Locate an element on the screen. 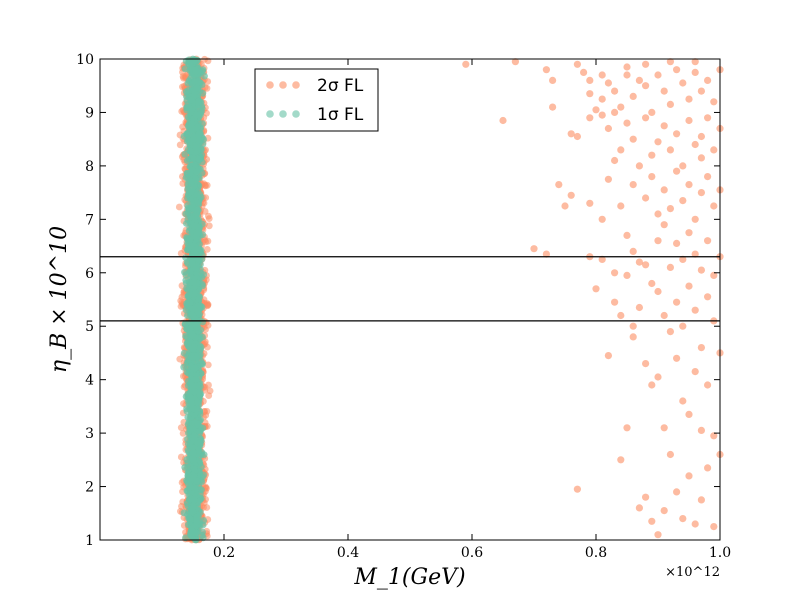 Image resolution: width=800 pixels, height=600 pixels. y-tick-label: 4 is located at coordinates (89, 381).